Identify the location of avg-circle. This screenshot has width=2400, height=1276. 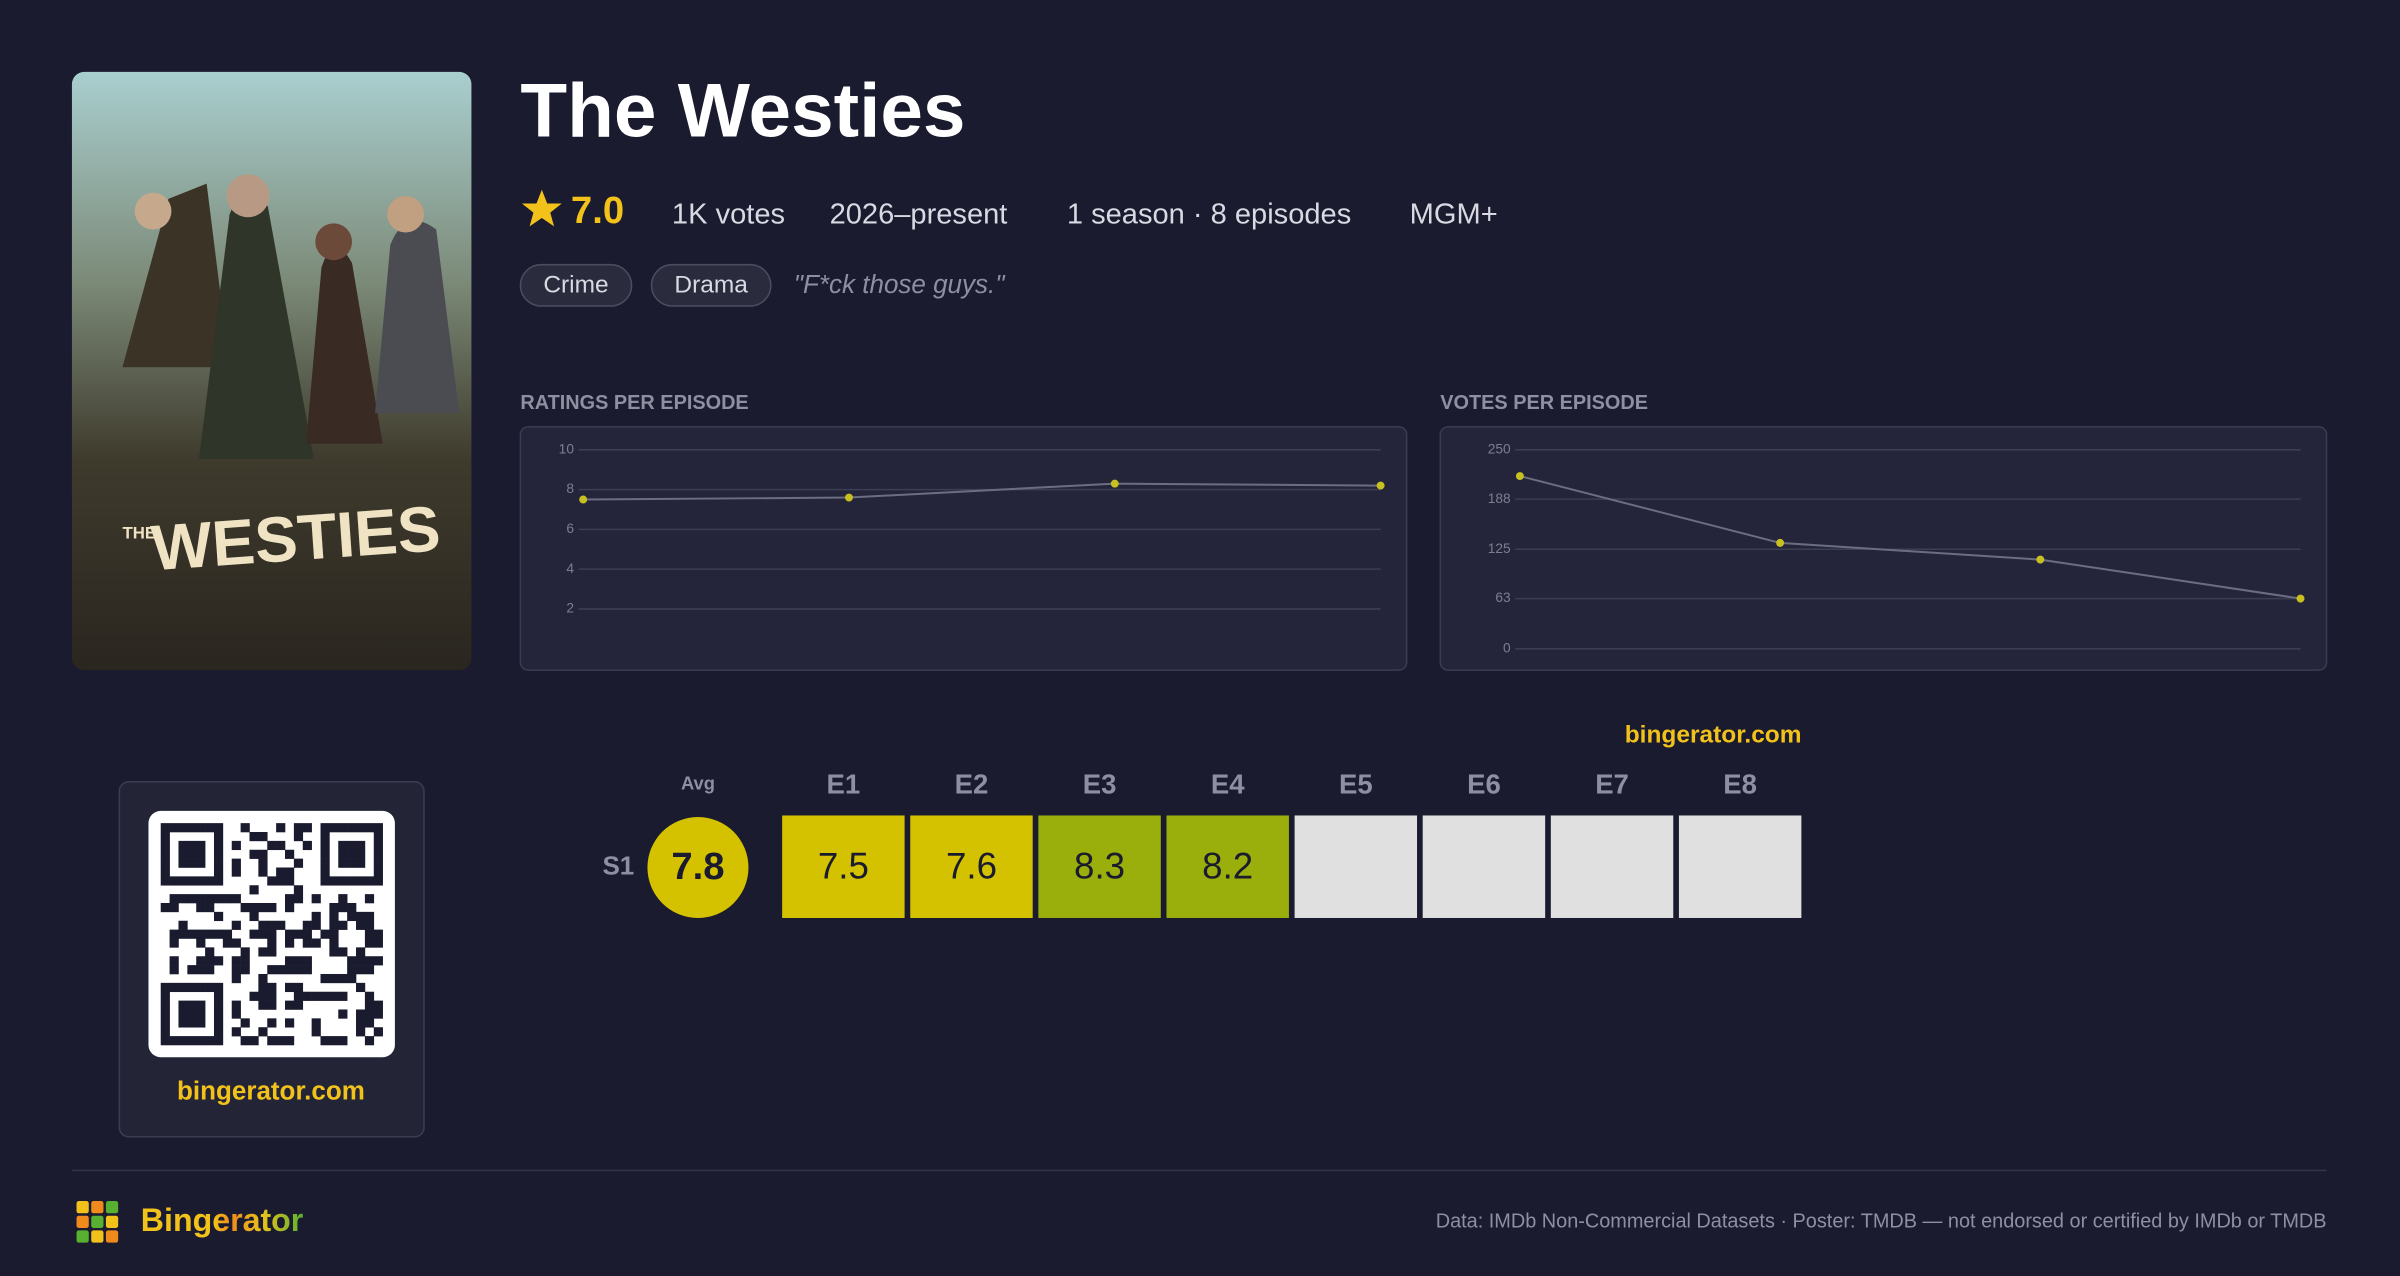
(698, 867).